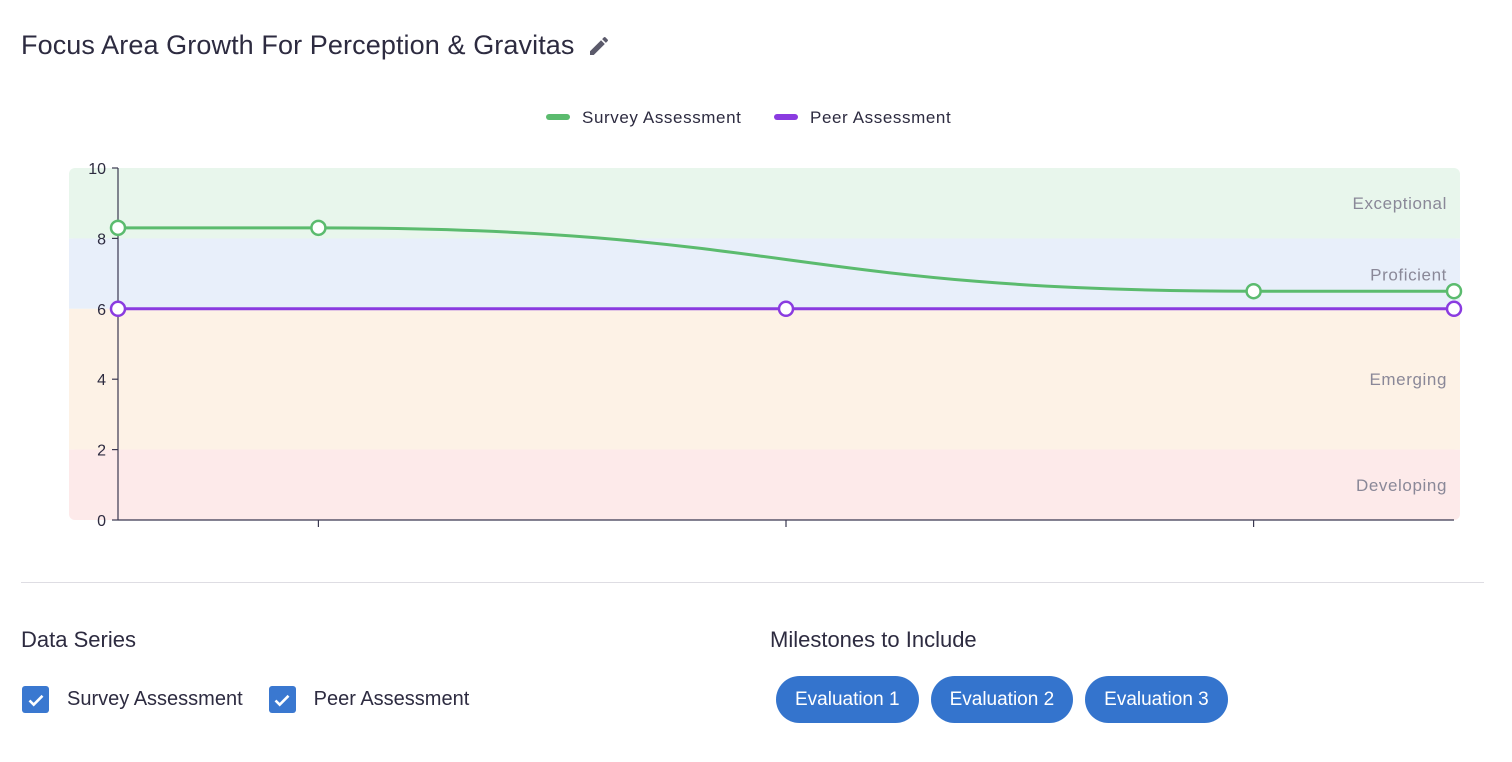 The width and height of the screenshot is (1512, 762). I want to click on band-label-developing: Developing, so click(1401, 485).